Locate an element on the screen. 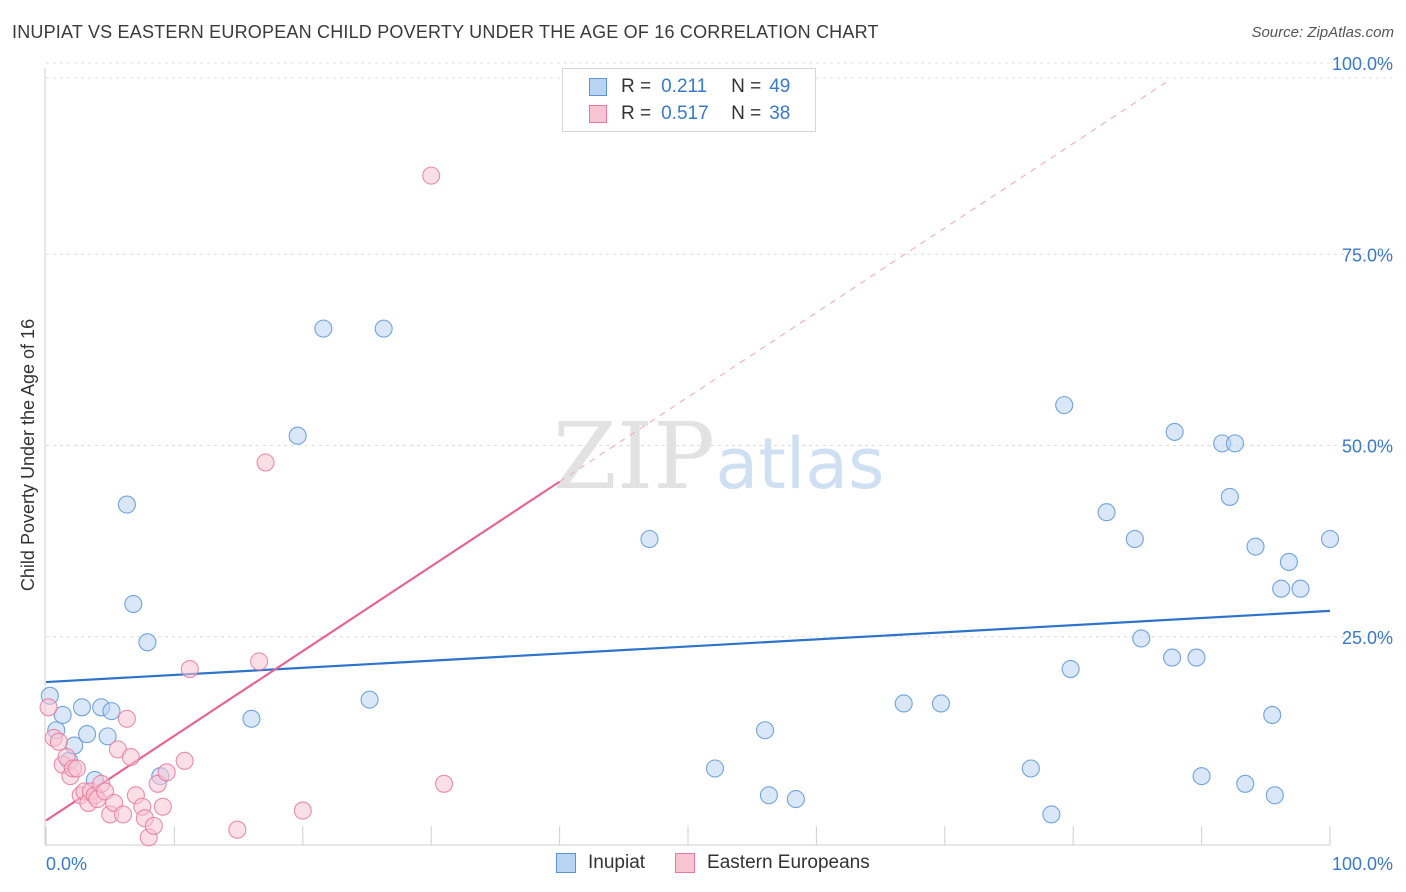 This screenshot has width=1406, height=892. legend-row-inupiat: R = 0.211 N = 49 is located at coordinates (689, 87).